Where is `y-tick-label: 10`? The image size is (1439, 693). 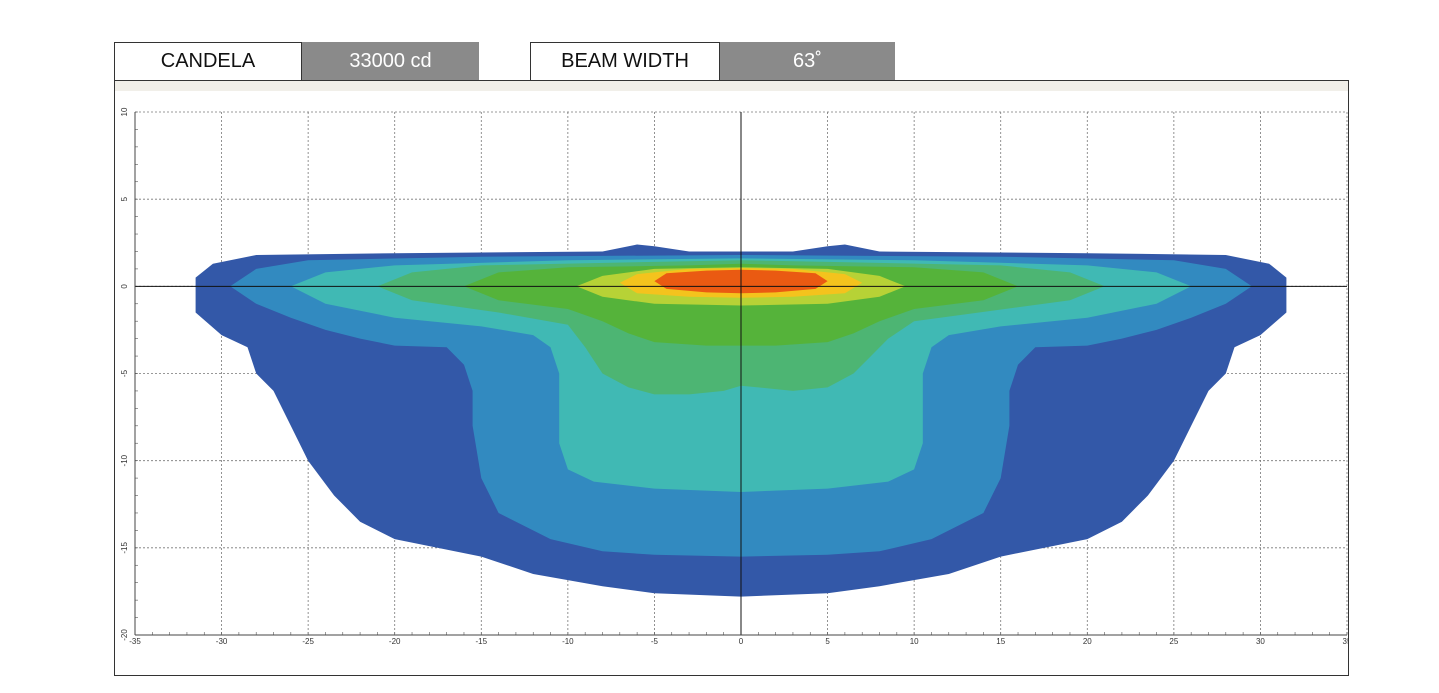 y-tick-label: 10 is located at coordinates (124, 111).